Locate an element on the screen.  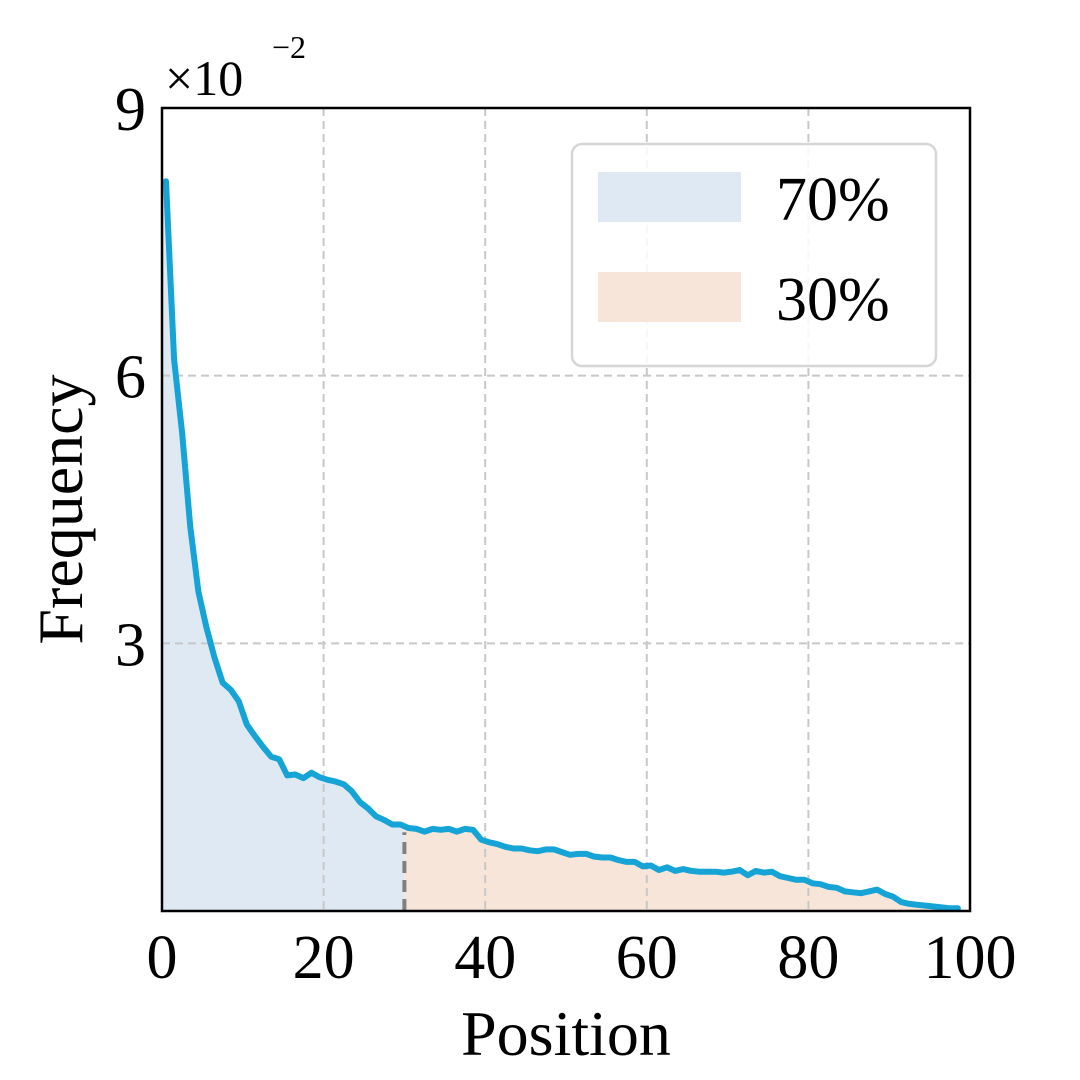
x-tick-label: 40 is located at coordinates (485, 958).